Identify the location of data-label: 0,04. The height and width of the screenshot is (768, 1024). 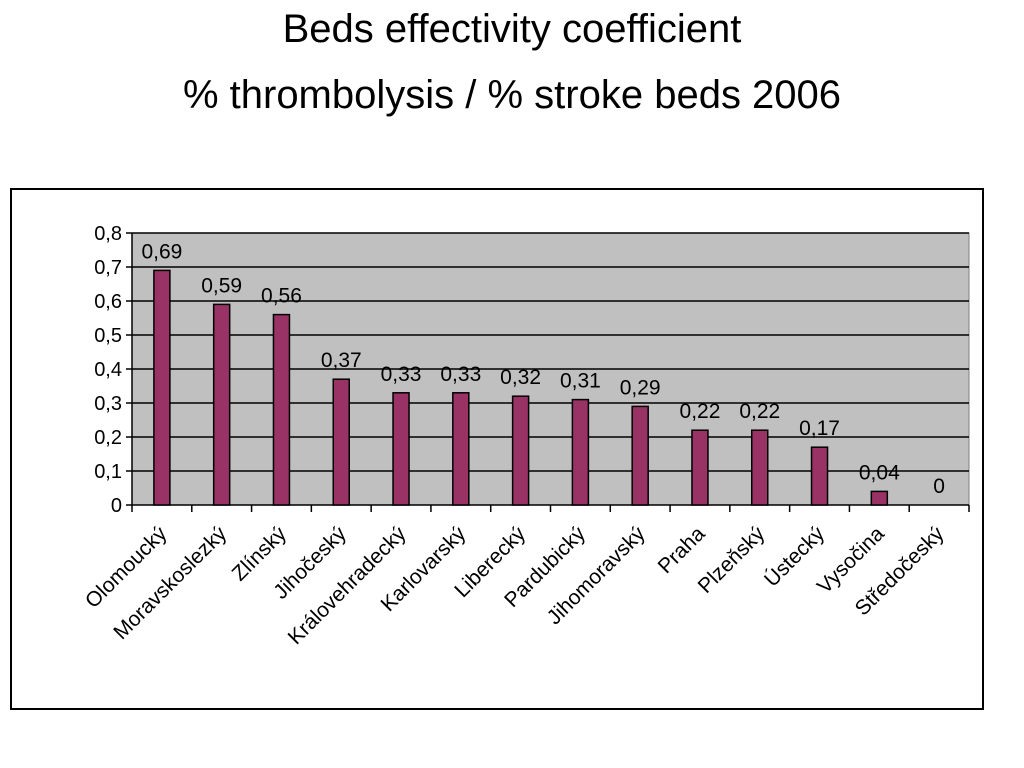
(879, 472).